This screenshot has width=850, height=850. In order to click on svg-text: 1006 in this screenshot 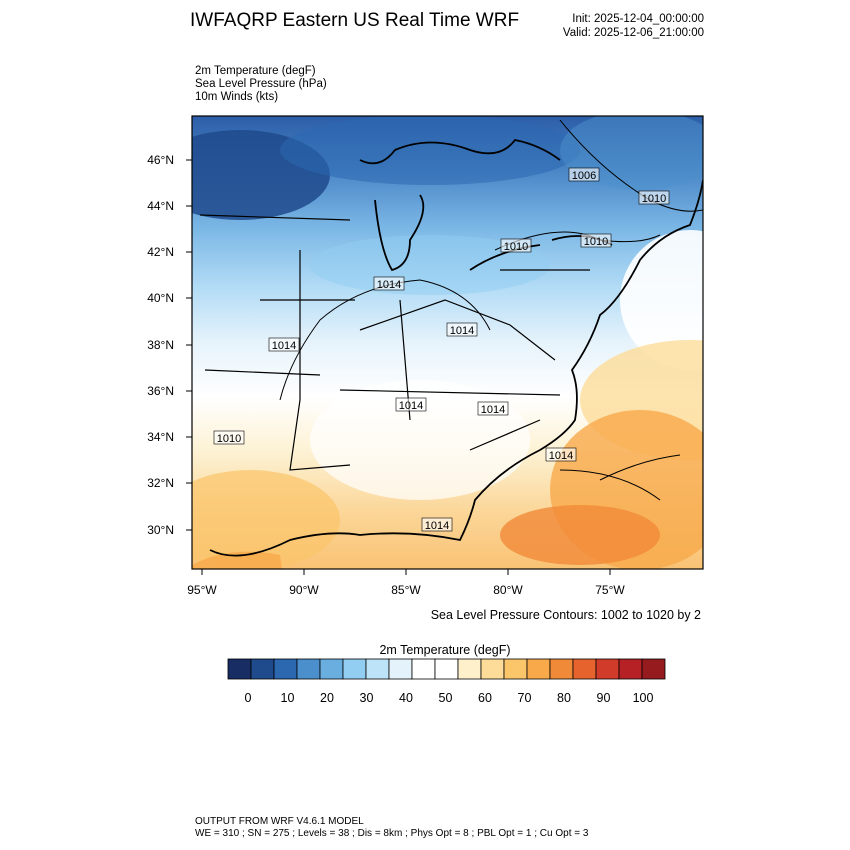, I will do `click(584, 176)`.